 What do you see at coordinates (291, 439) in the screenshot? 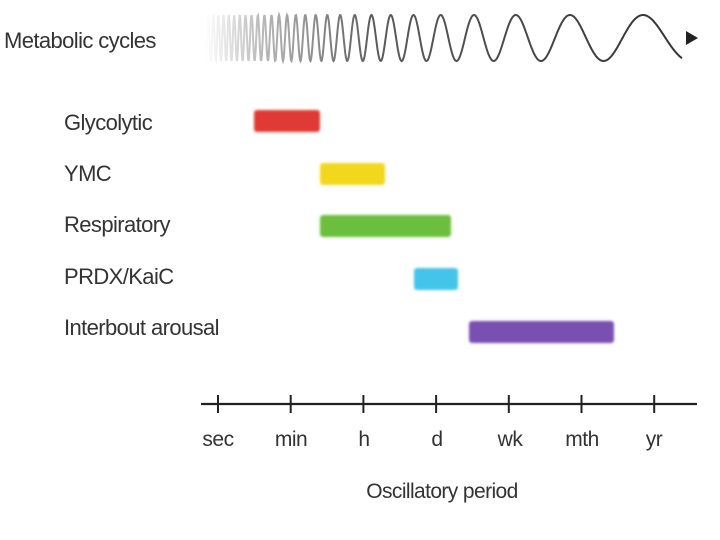
I see `tick-label-min: min` at bounding box center [291, 439].